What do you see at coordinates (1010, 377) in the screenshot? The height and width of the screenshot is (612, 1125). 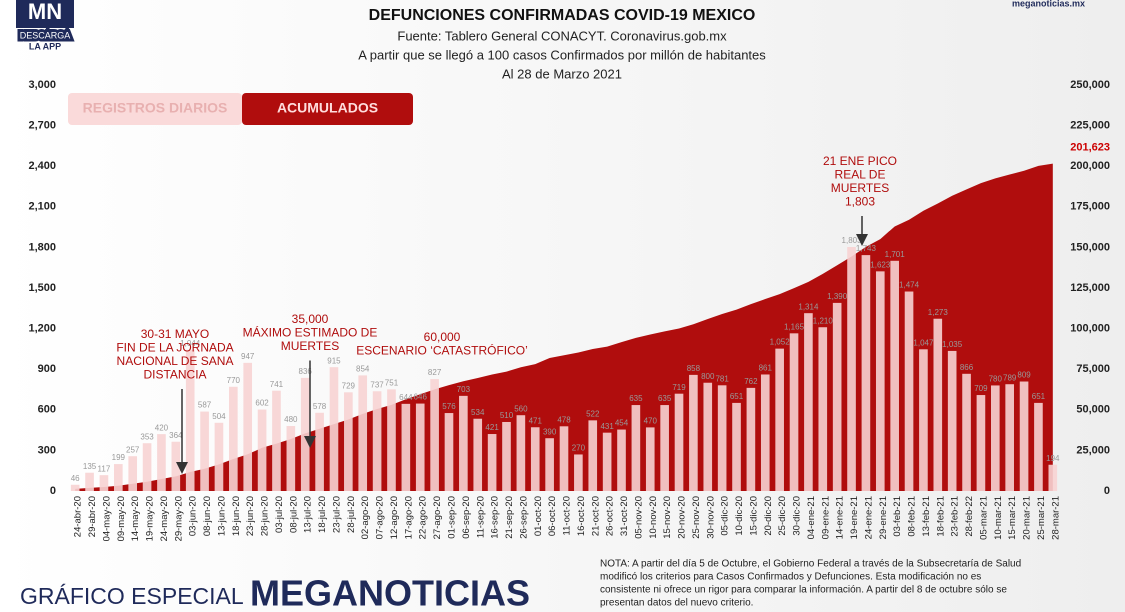 I see `bar-label: 789` at bounding box center [1010, 377].